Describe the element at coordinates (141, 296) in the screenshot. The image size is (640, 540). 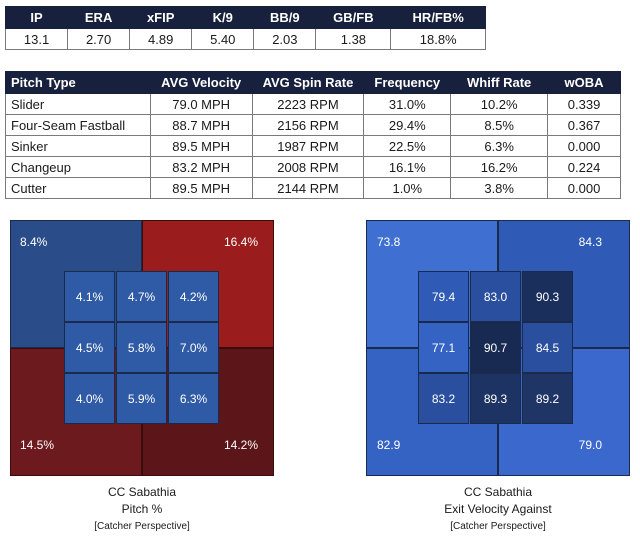
I see `zone-cell: 4.7%` at that location.